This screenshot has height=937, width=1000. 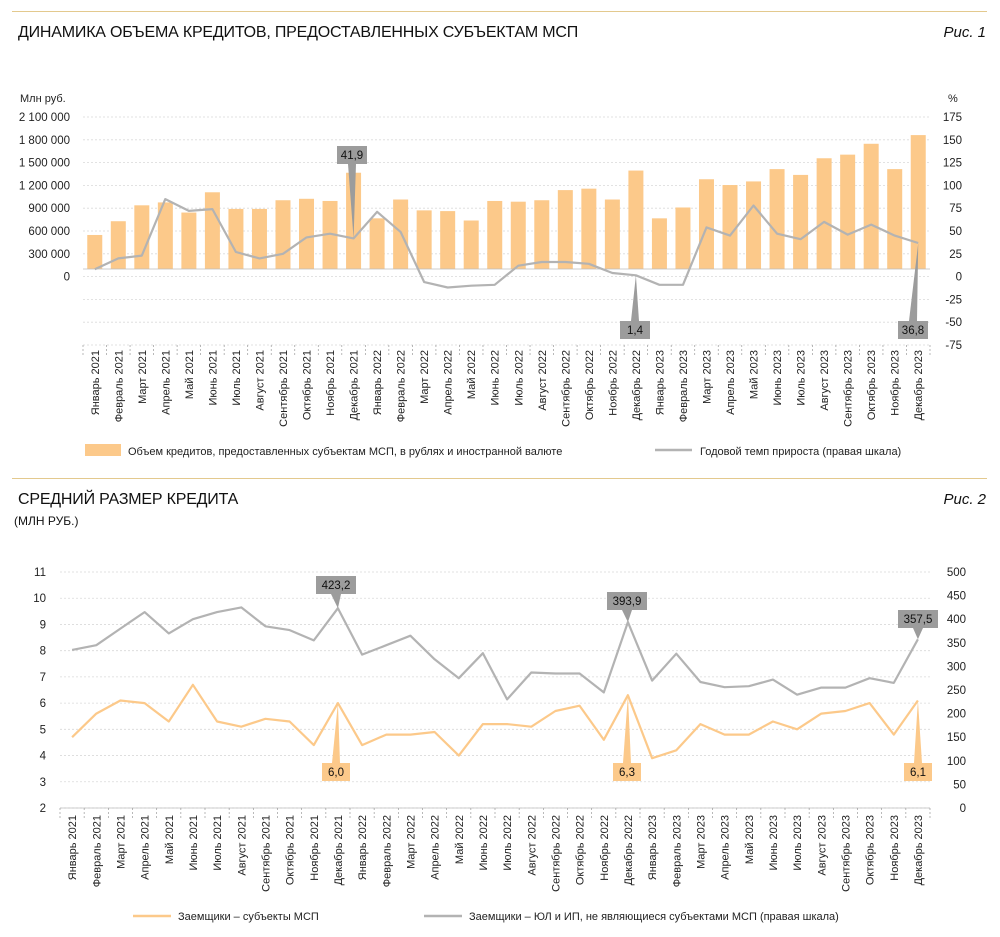 I want to click on month-label: Март 2023, so click(x=701, y=842).